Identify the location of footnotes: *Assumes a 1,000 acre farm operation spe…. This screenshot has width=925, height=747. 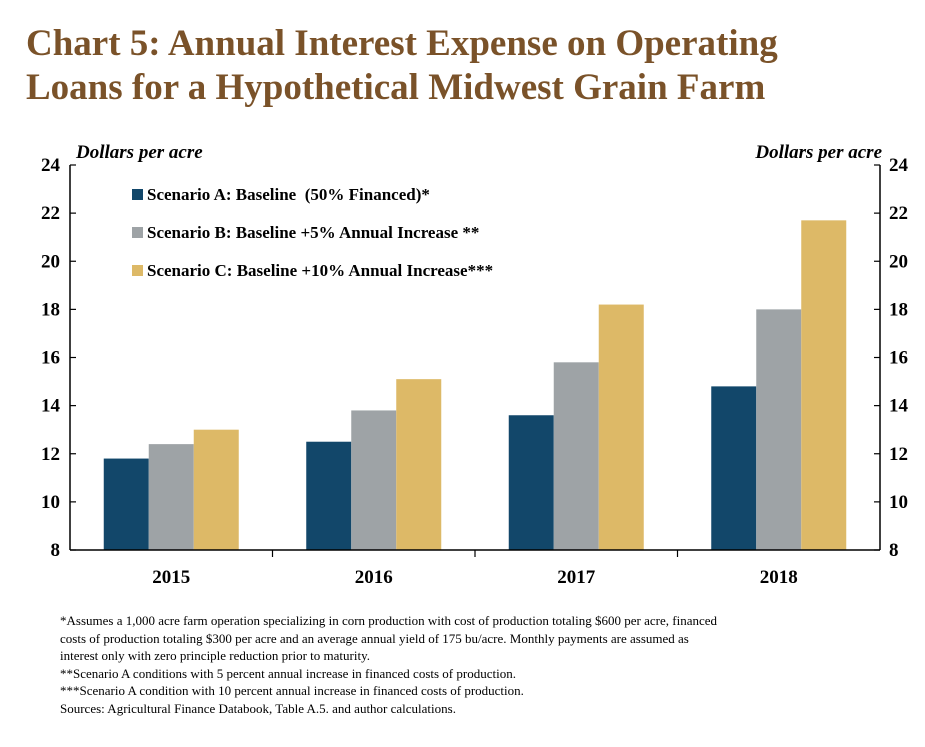
(470, 664).